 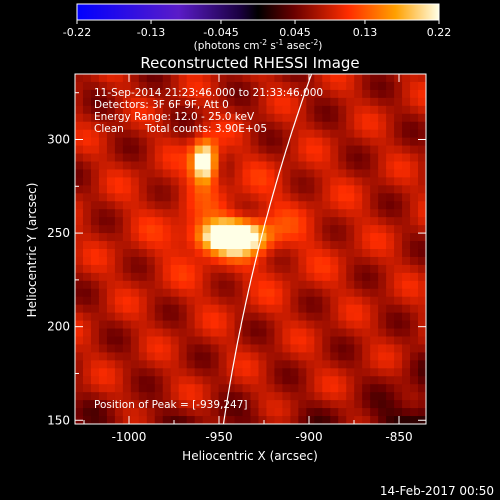 I want to click on y-axis-label: Heliocentric Y (arcsec), so click(x=32, y=250).